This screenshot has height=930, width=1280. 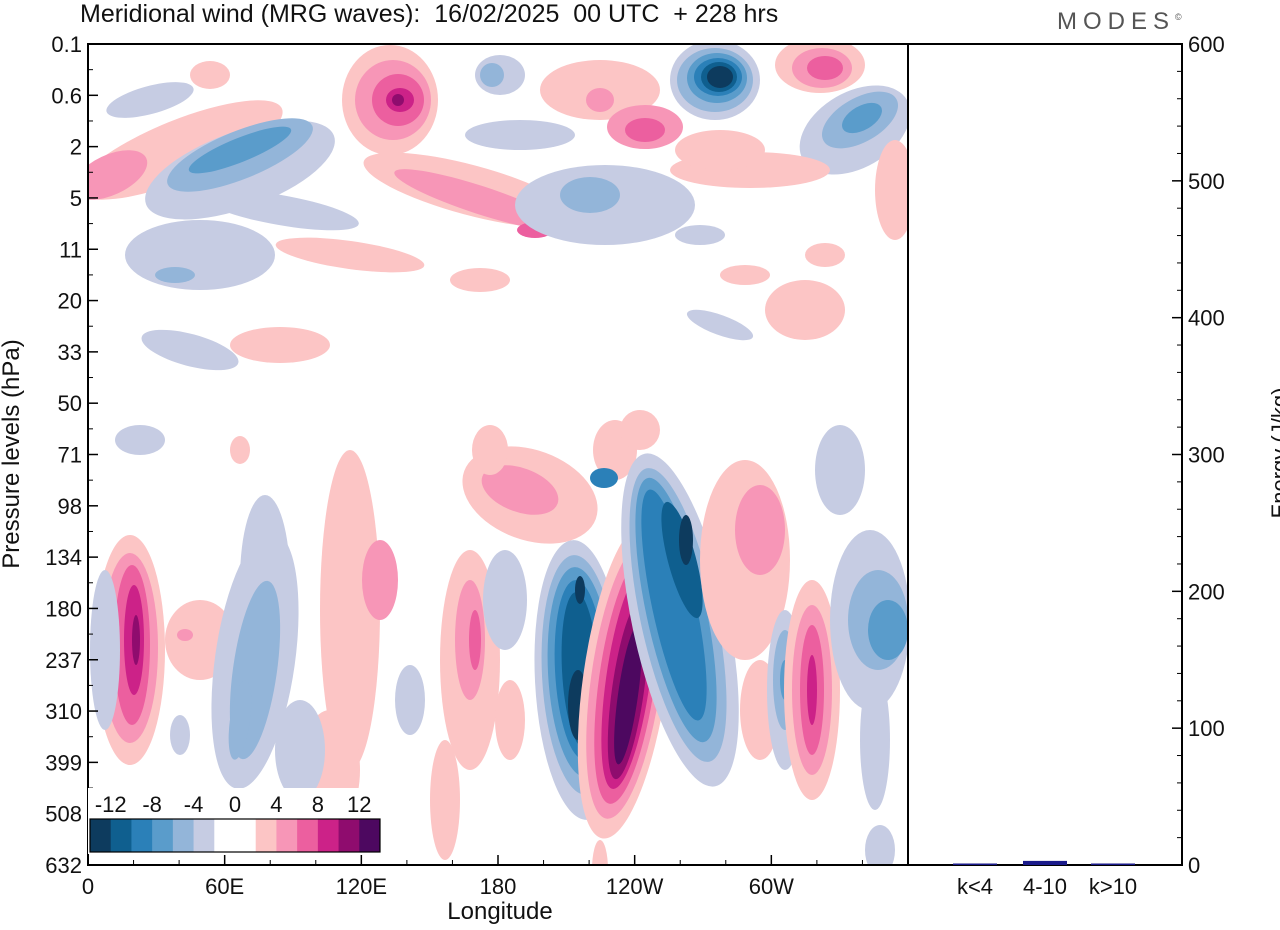 What do you see at coordinates (975, 886) in the screenshot?
I see `energy-category-label: k<4` at bounding box center [975, 886].